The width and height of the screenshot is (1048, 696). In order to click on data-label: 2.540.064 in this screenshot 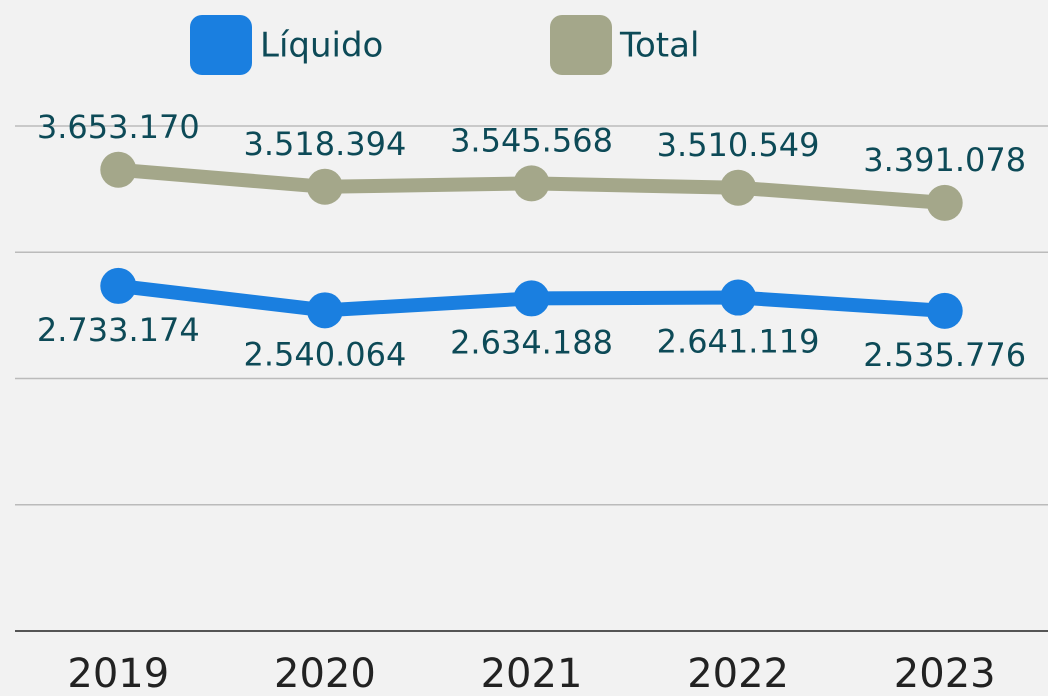, I will do `click(324, 354)`.